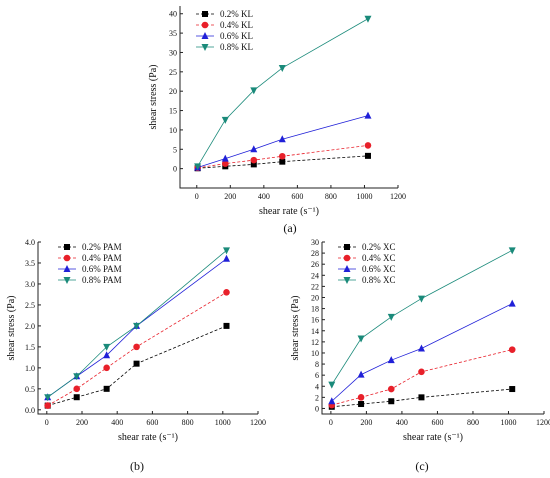  What do you see at coordinates (175, 149) in the screenshot?
I see `y-tick-label: 5` at bounding box center [175, 149].